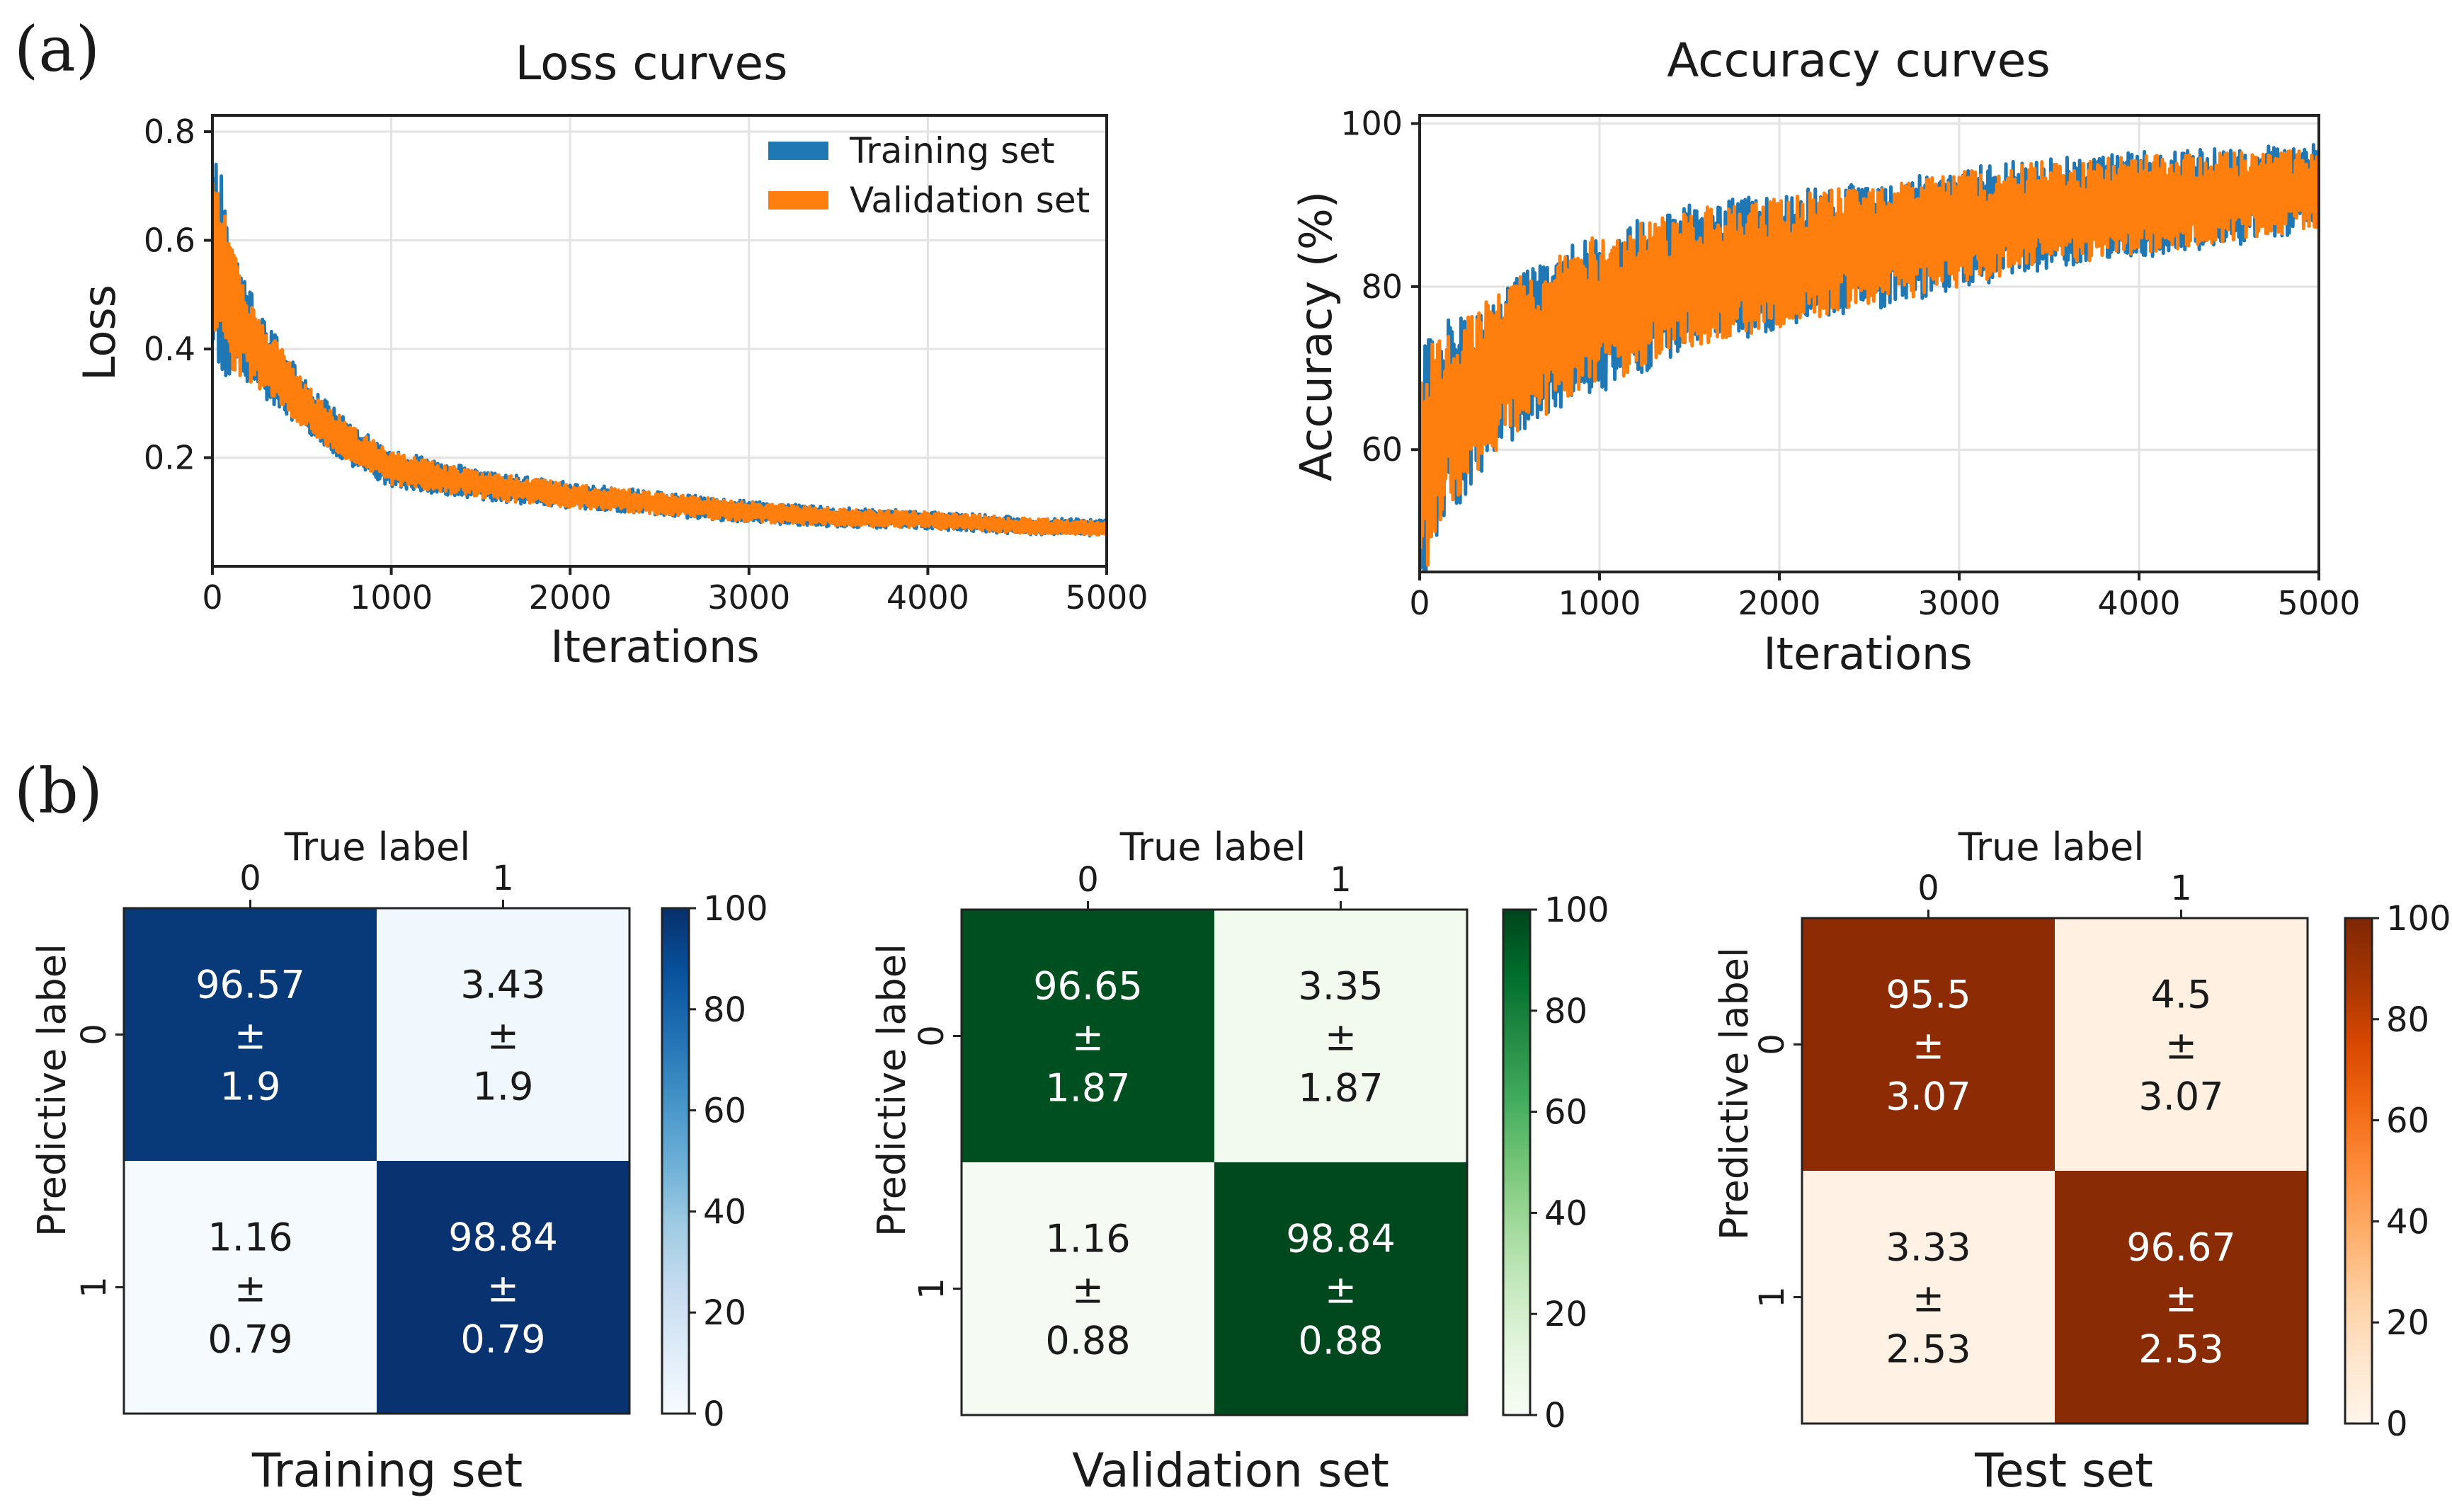 This screenshot has width=2452, height=1512. Describe the element at coordinates (169, 349) in the screenshot. I see `y-tick-label: 0.4` at that location.